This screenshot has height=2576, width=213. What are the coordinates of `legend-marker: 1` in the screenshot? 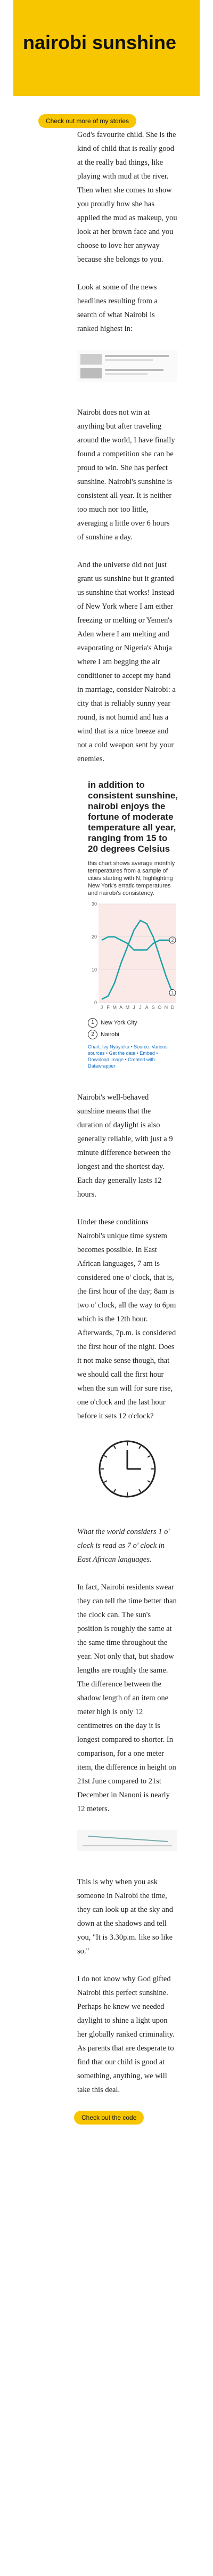 It's located at (92, 1023).